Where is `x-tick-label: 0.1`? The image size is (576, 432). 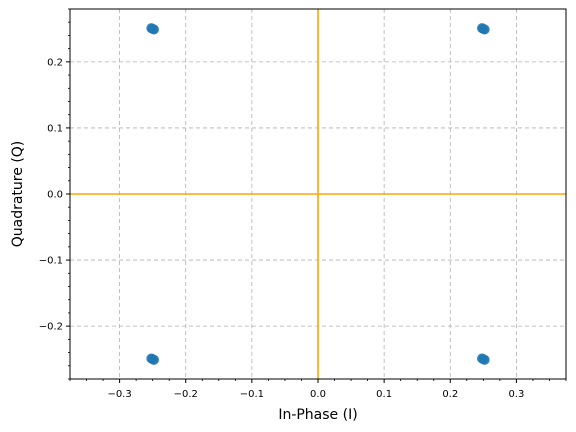
x-tick-label: 0.1 is located at coordinates (384, 394).